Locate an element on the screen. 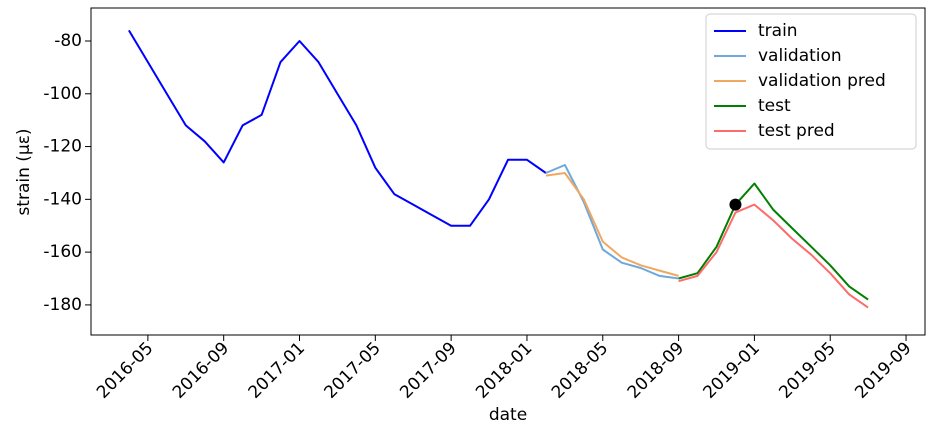 Image resolution: width=936 pixels, height=431 pixels. legend-label: validation is located at coordinates (800, 56).